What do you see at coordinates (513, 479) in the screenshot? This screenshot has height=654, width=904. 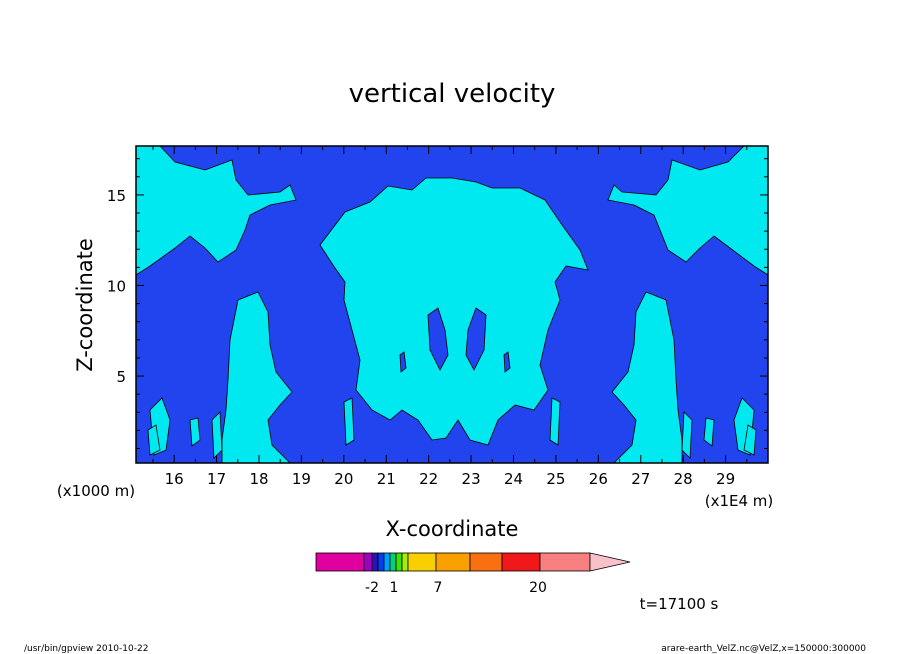 I see `x-tick-label: 24` at bounding box center [513, 479].